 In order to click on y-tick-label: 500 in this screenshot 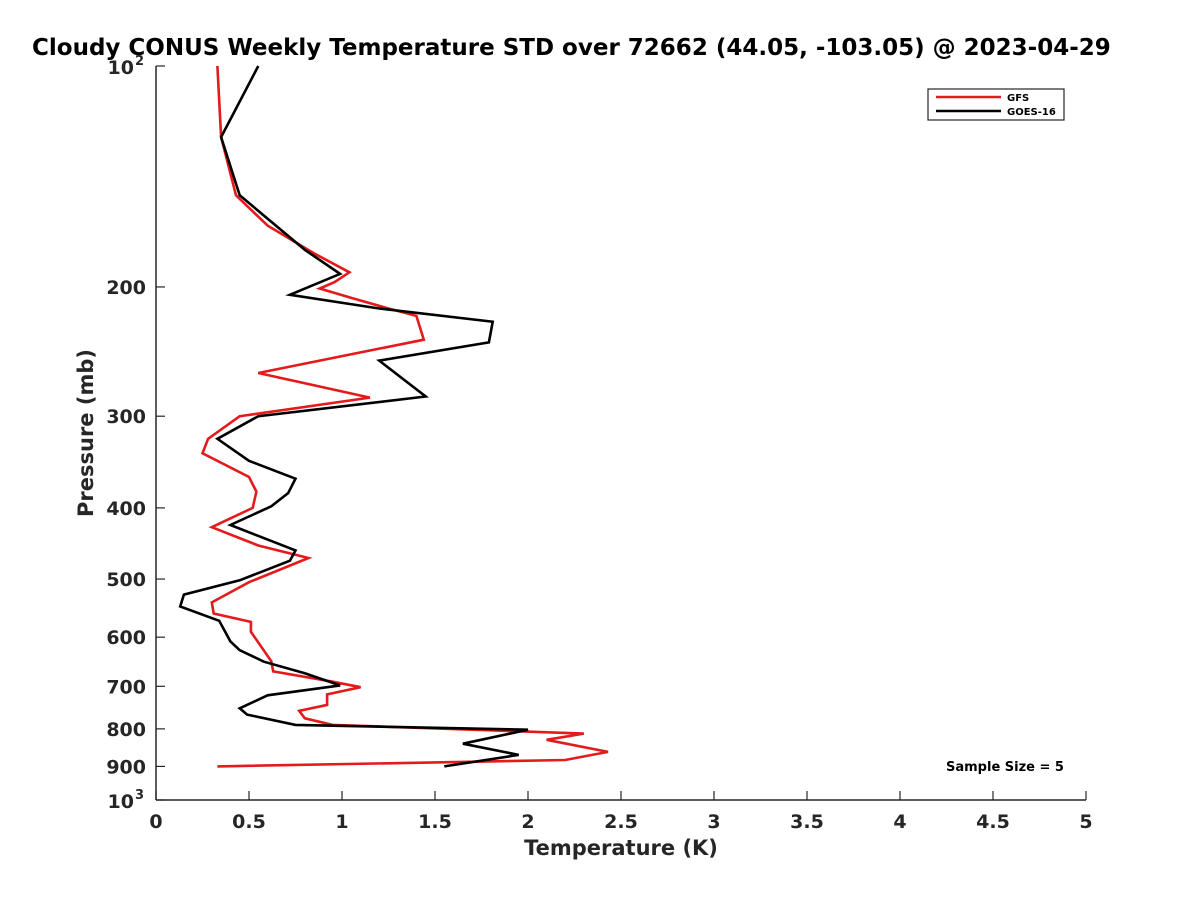, I will do `click(126, 580)`.